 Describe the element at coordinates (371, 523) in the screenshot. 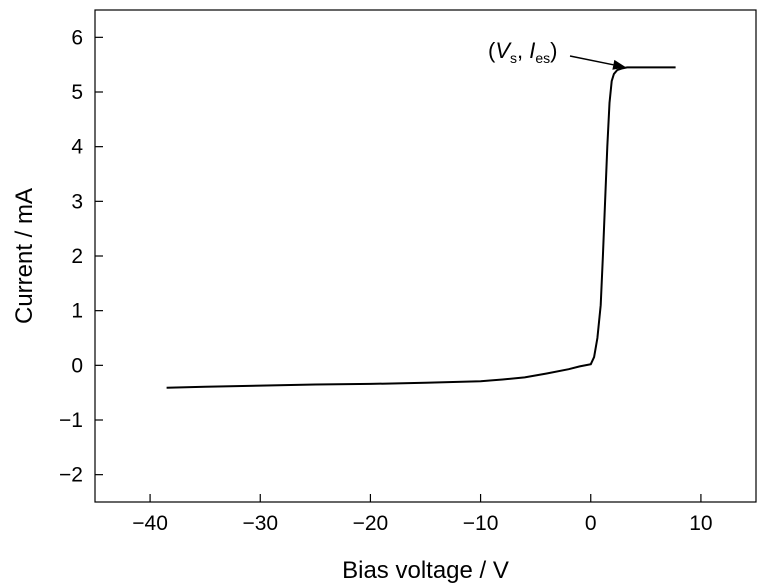

I see `x-tick-label: −20` at that location.